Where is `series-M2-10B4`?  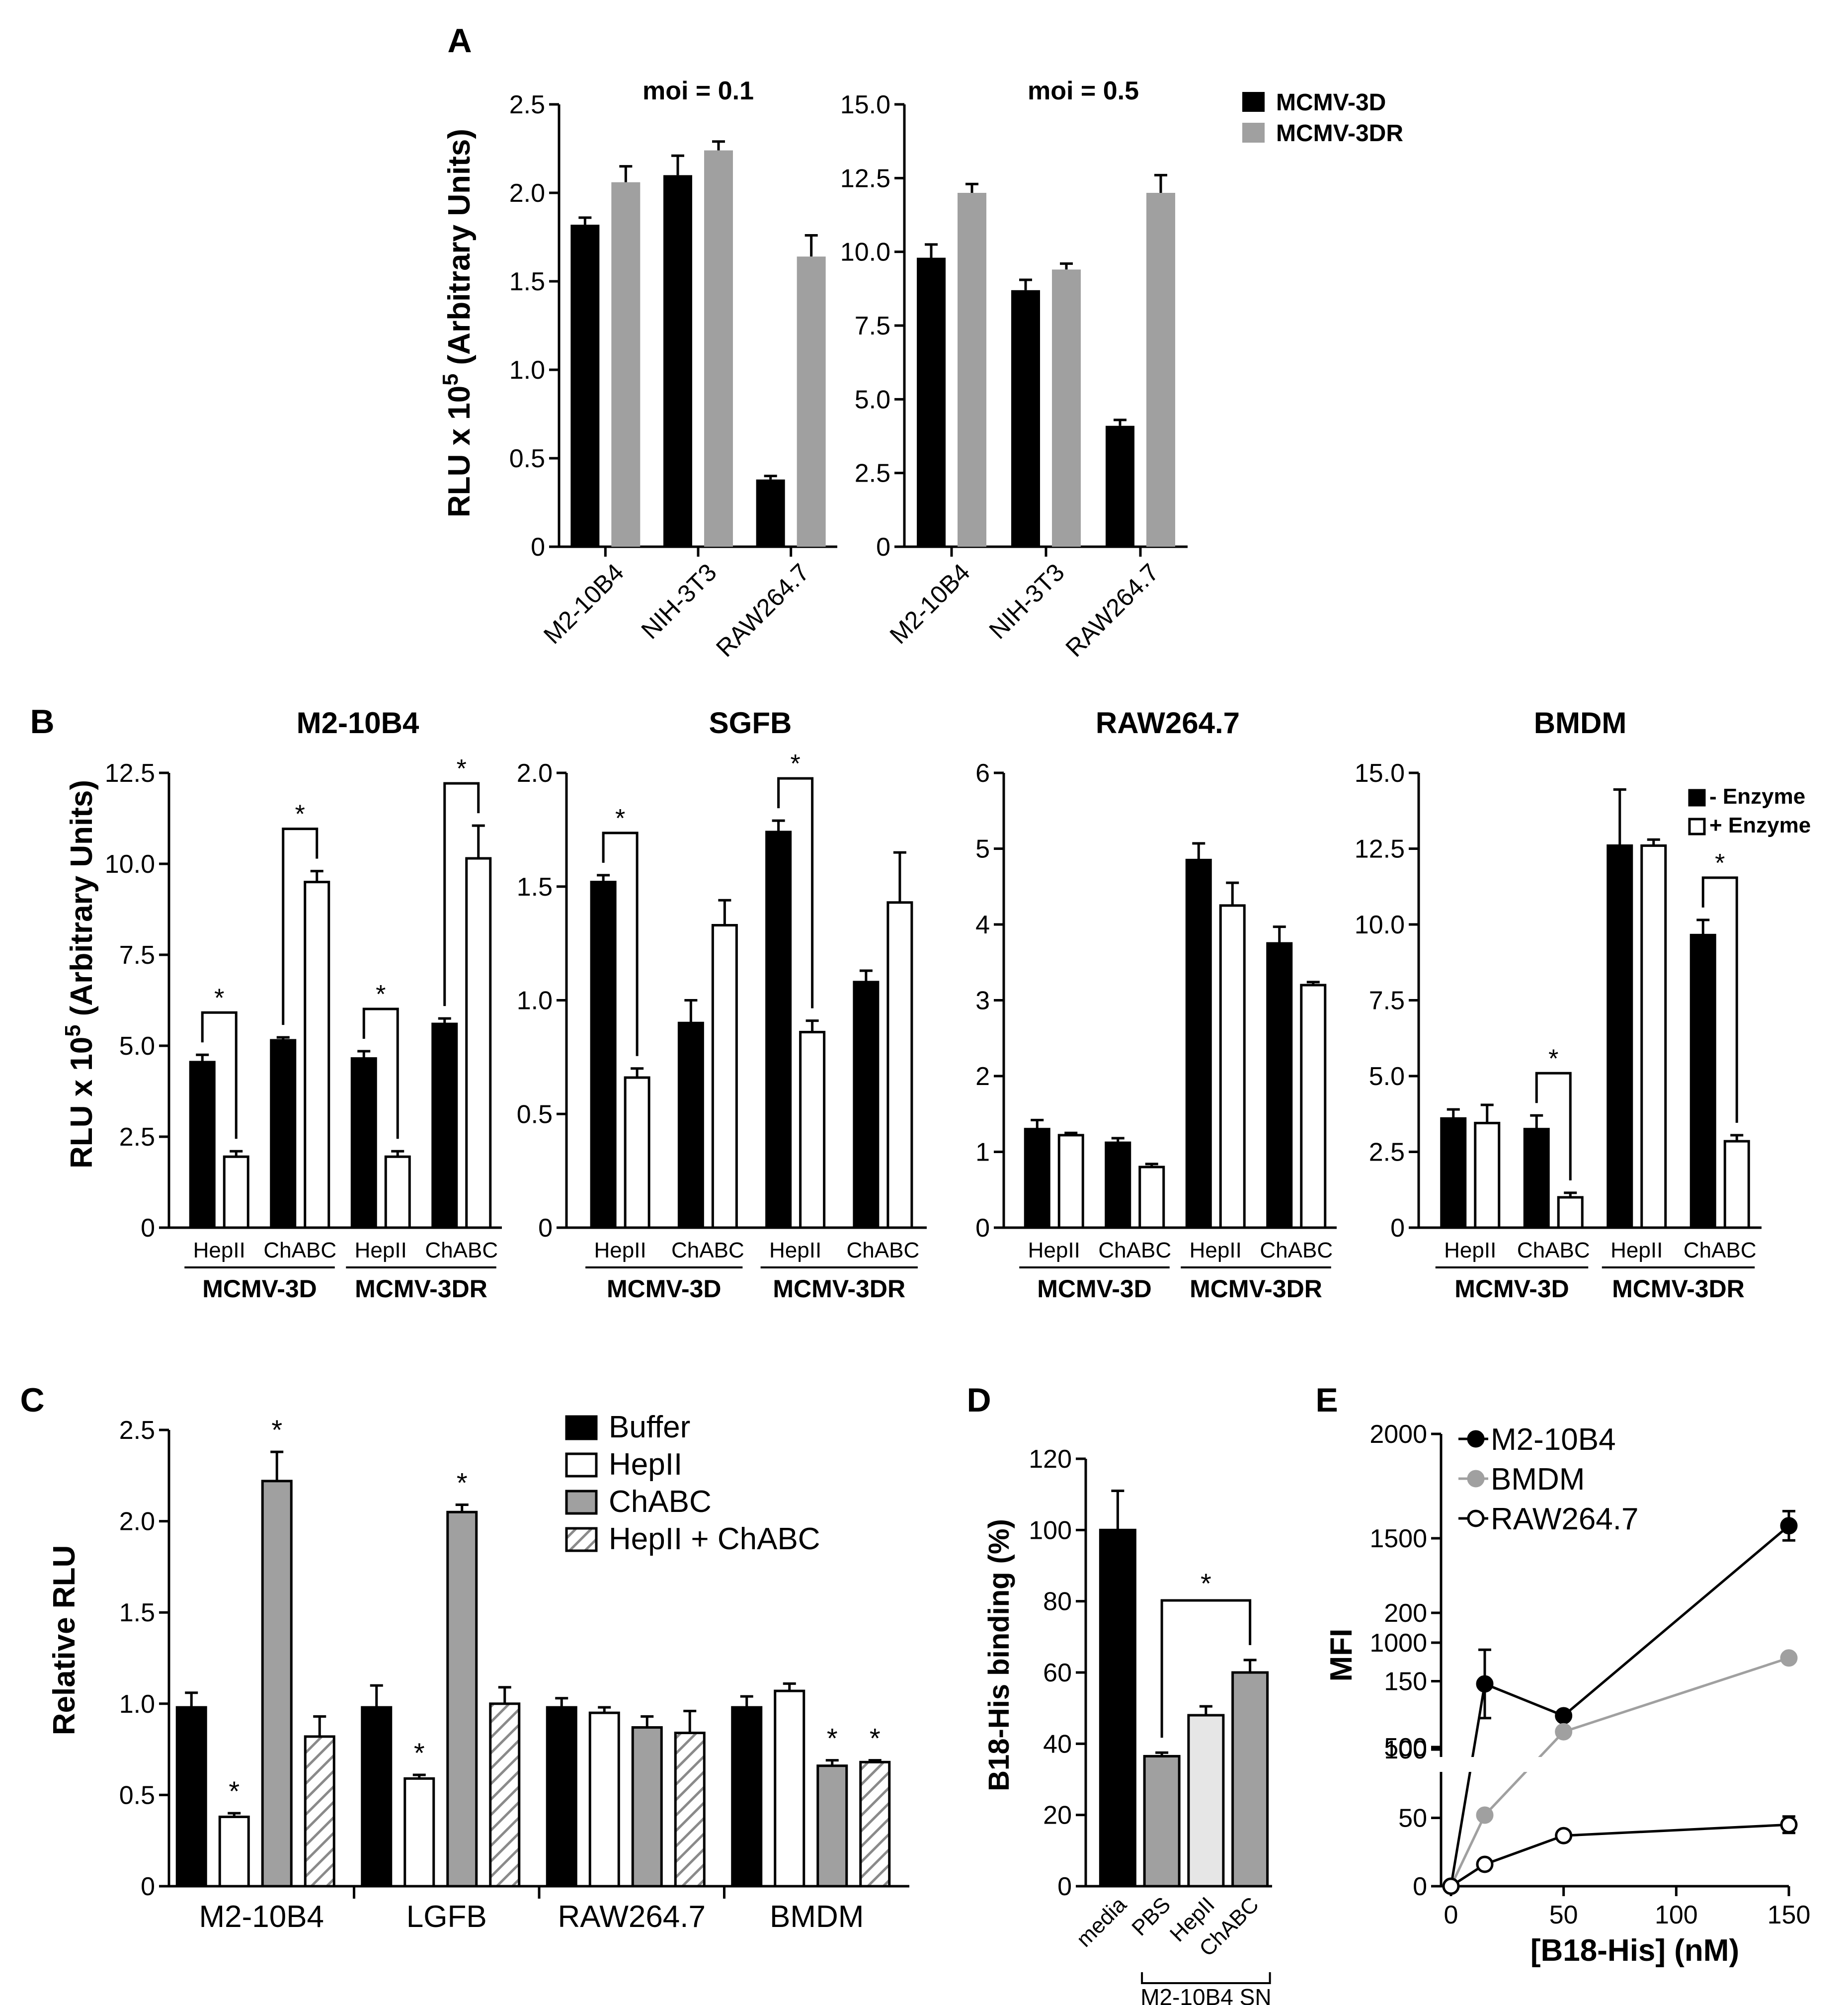
series-M2-10B4 is located at coordinates (1620, 1702).